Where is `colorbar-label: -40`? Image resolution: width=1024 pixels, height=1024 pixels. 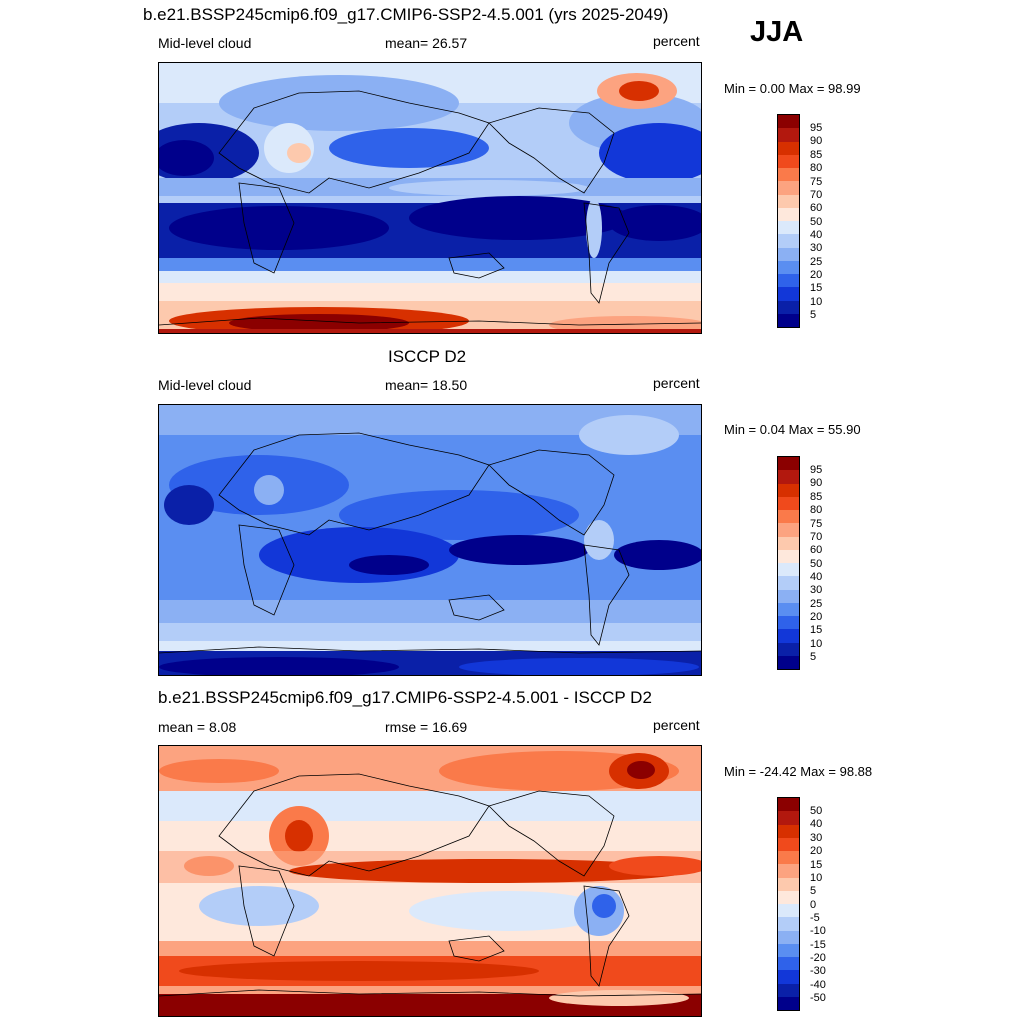 colorbar-label: -40 is located at coordinates (818, 985).